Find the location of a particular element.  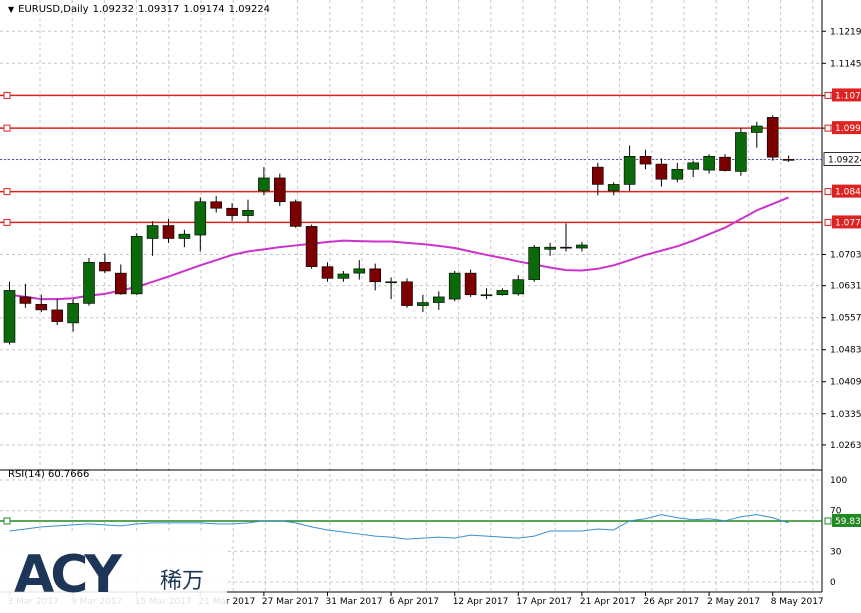

rsi-line is located at coordinates (399, 527).